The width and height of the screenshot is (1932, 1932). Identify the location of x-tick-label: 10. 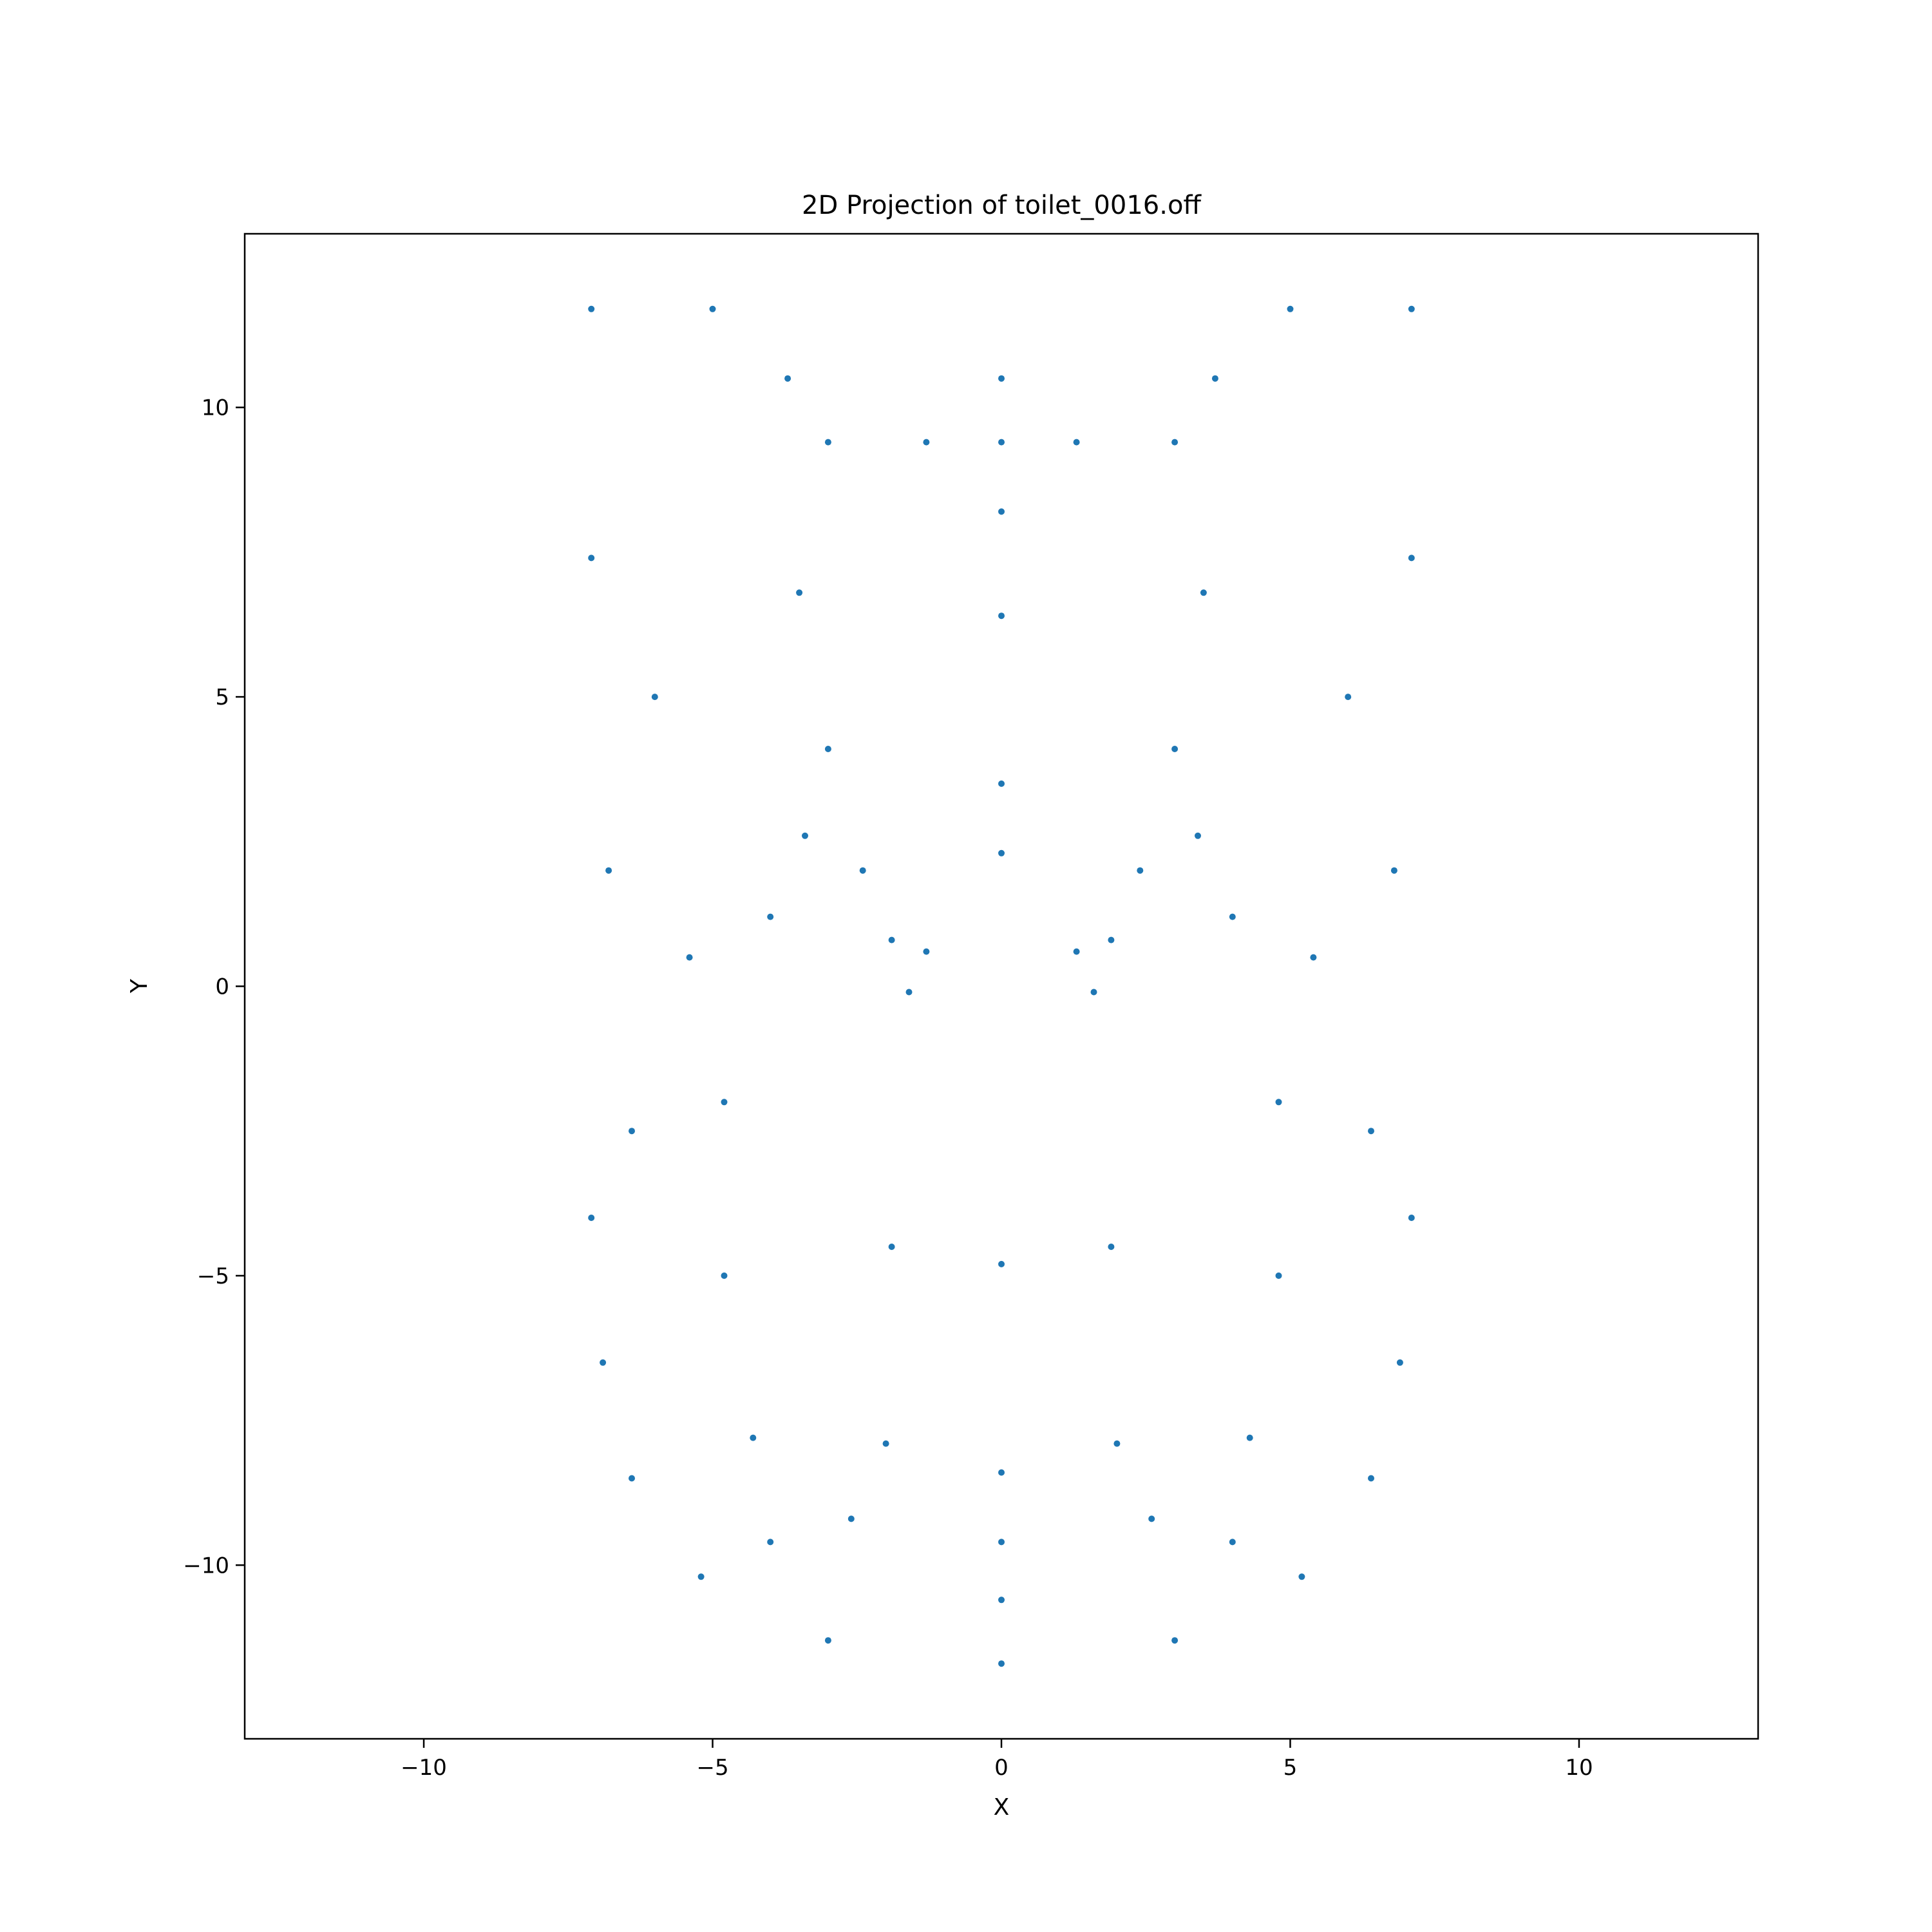
(1579, 1768).